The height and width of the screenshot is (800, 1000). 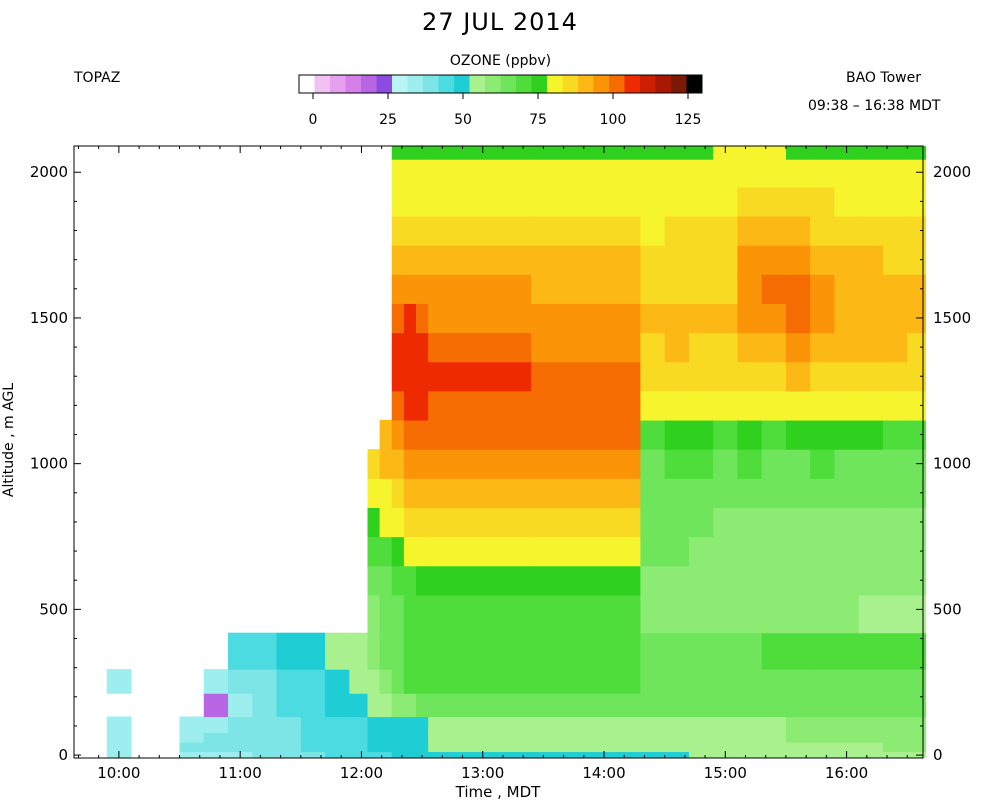 What do you see at coordinates (846, 773) in the screenshot?
I see `x-tick-label: 16:00` at bounding box center [846, 773].